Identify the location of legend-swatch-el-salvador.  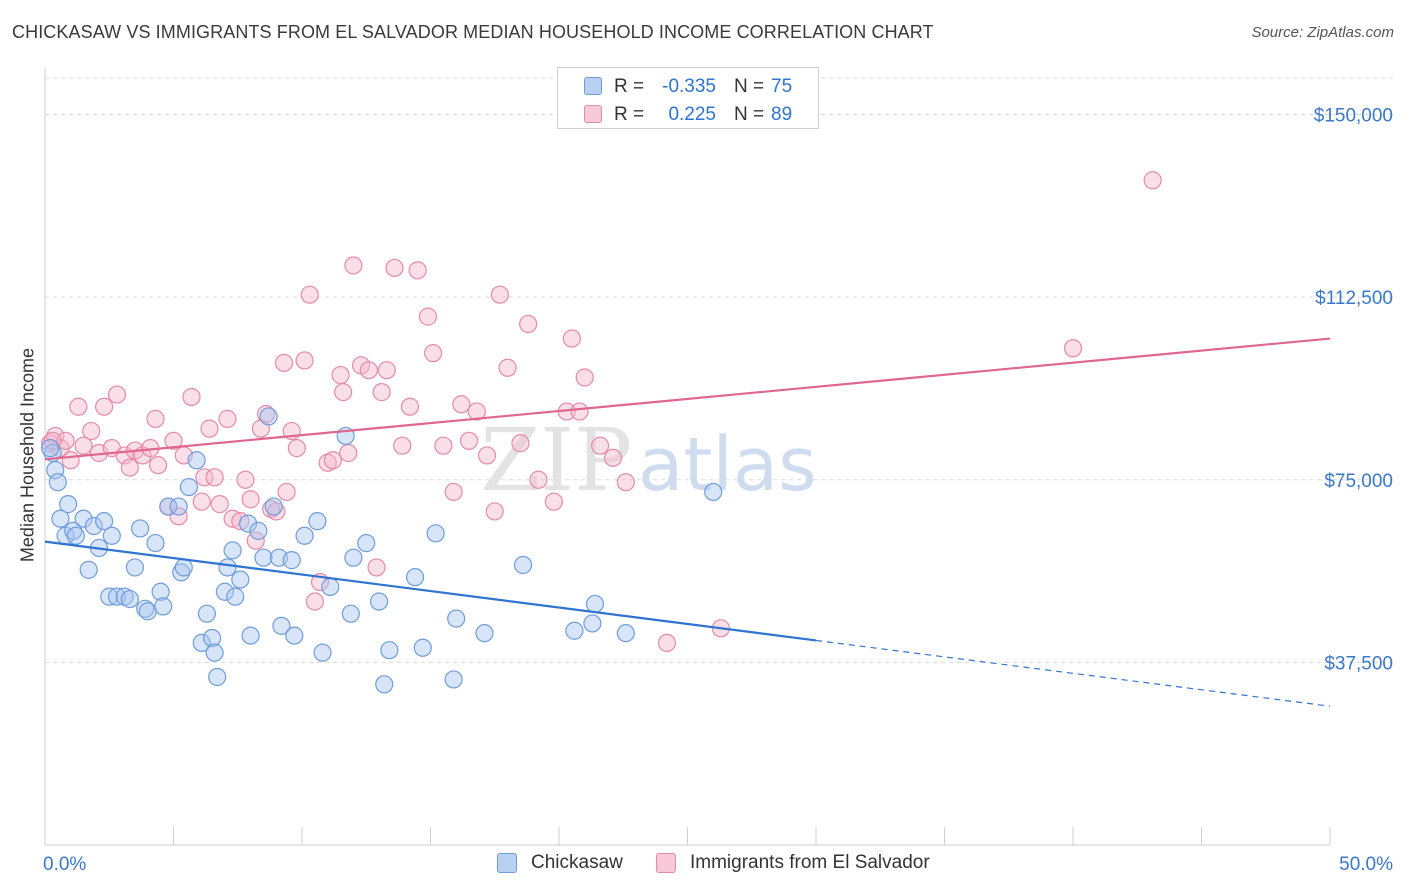
(593, 114).